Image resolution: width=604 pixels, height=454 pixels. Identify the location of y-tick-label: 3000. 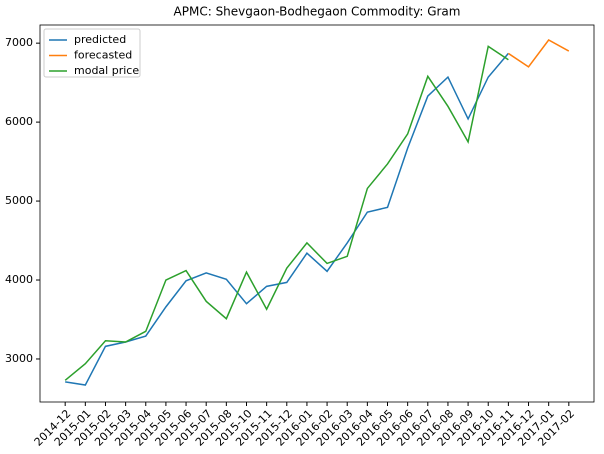
(19, 358).